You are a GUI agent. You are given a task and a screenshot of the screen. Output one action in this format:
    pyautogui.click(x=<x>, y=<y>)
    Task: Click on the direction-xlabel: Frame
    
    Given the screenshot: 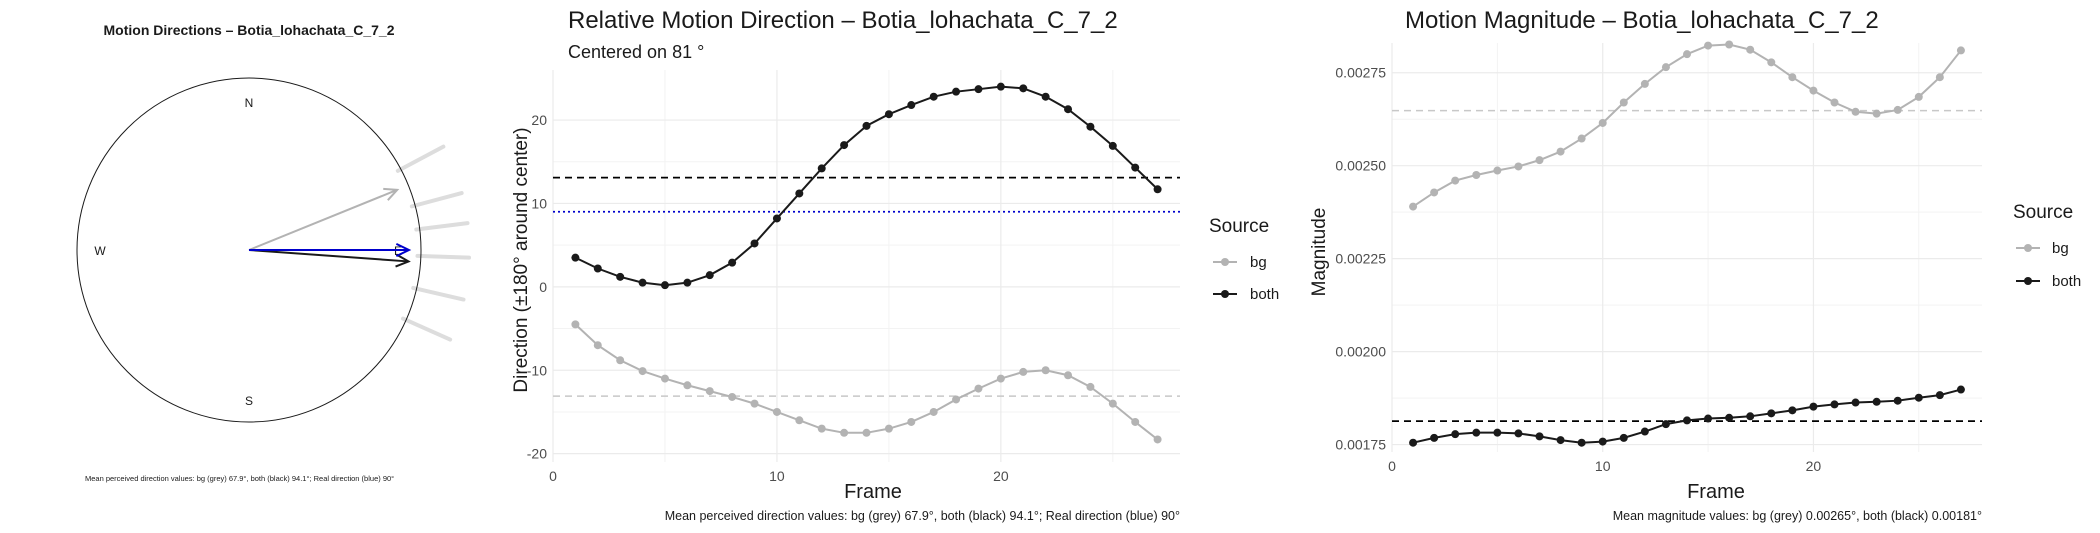 What is the action you would take?
    pyautogui.click(x=873, y=492)
    